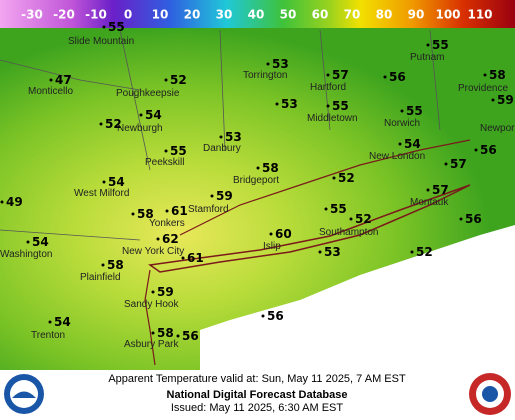 Image resolution: width=515 pixels, height=420 pixels. What do you see at coordinates (272, 246) in the screenshot?
I see `place-name: Islip` at bounding box center [272, 246].